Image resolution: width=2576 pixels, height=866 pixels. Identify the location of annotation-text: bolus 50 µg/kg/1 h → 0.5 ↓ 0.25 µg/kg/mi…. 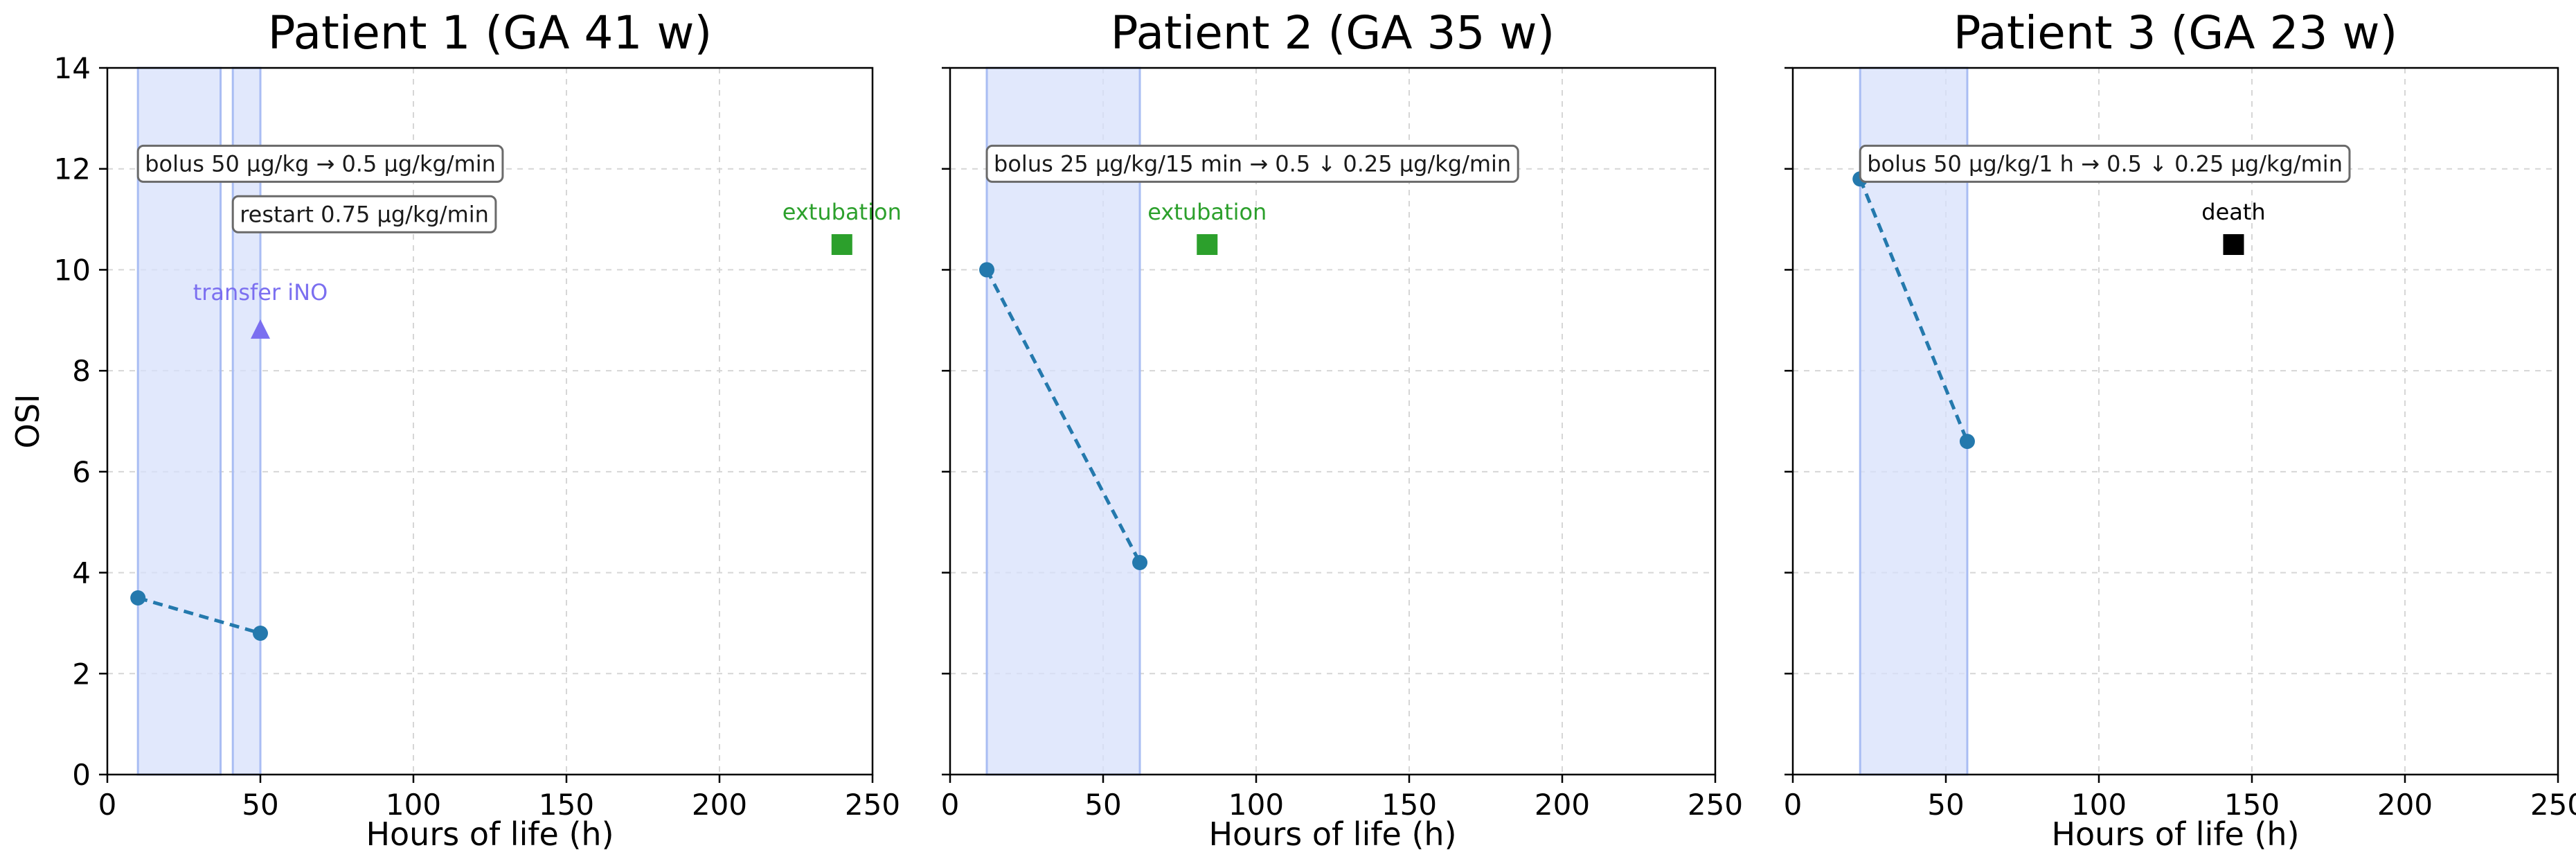
(2105, 163).